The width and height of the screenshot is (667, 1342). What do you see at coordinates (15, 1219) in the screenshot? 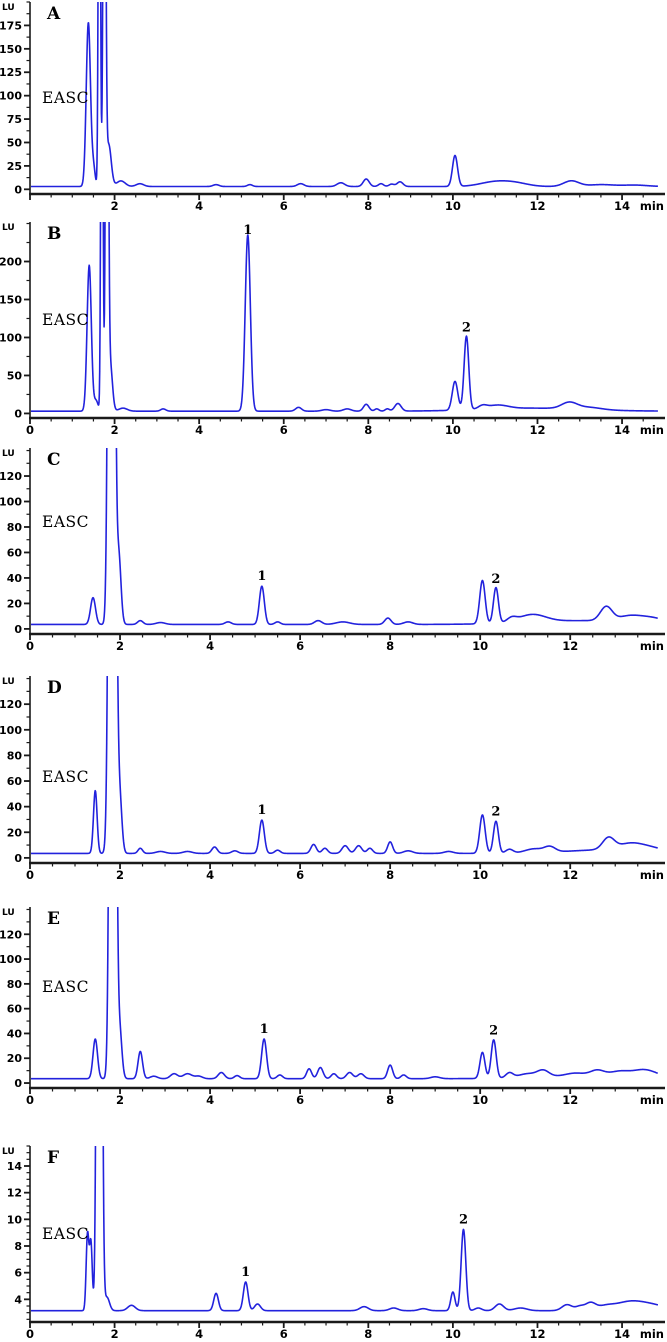
I see `y-tick-label: 10` at bounding box center [15, 1219].